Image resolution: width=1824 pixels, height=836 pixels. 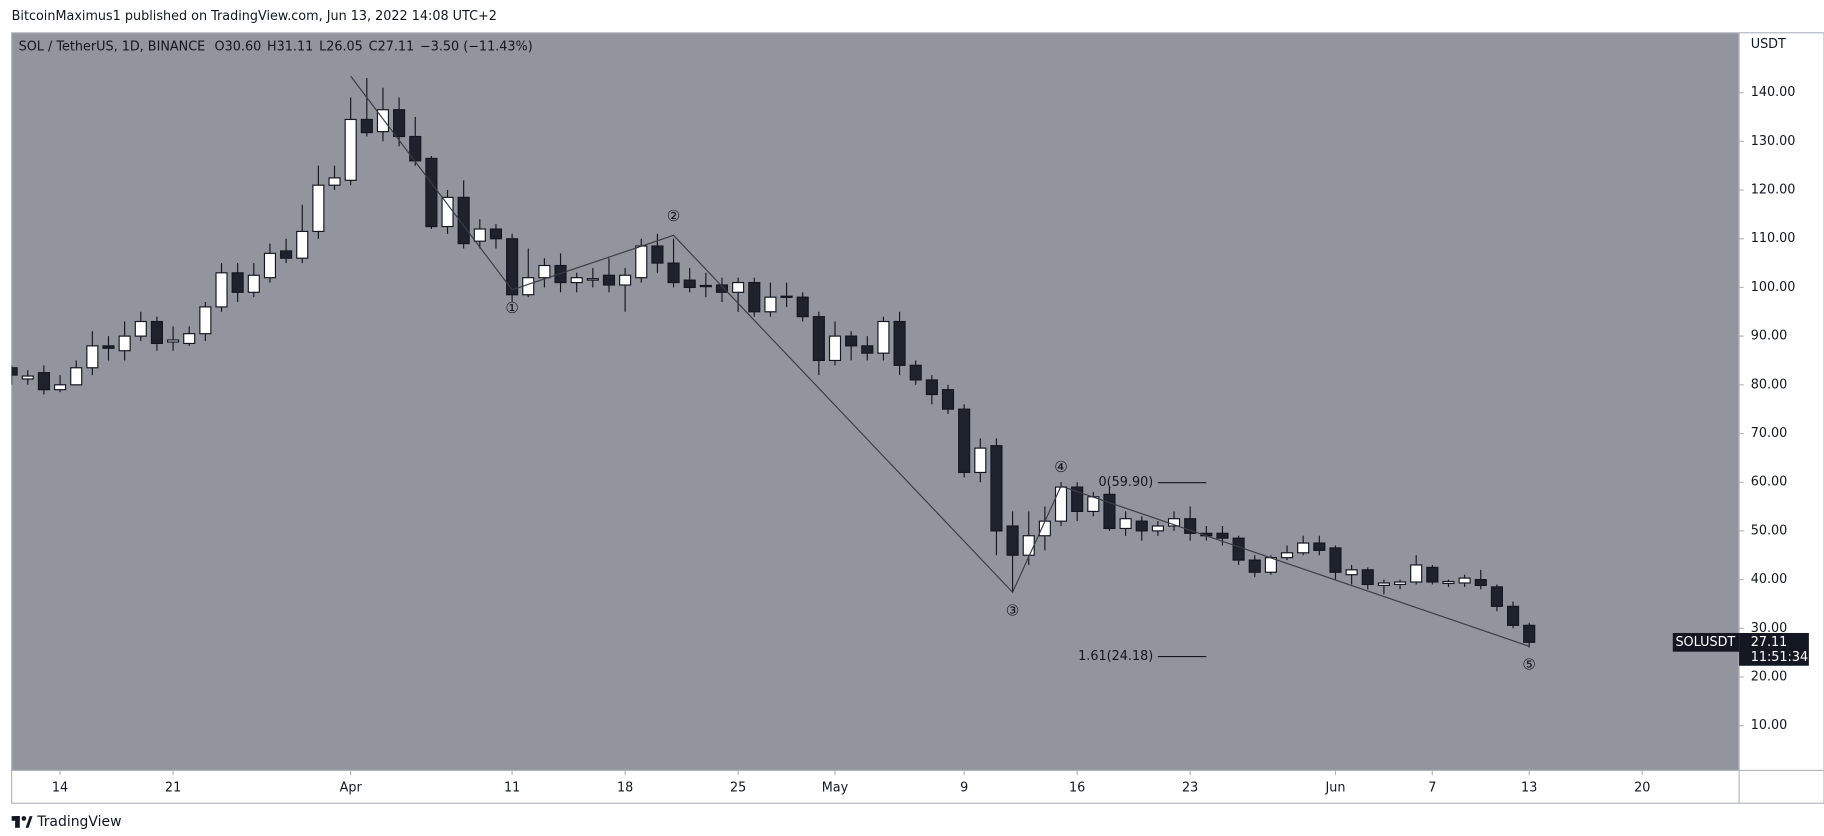 I want to click on y-tick-label: 40.00, so click(x=1769, y=579).